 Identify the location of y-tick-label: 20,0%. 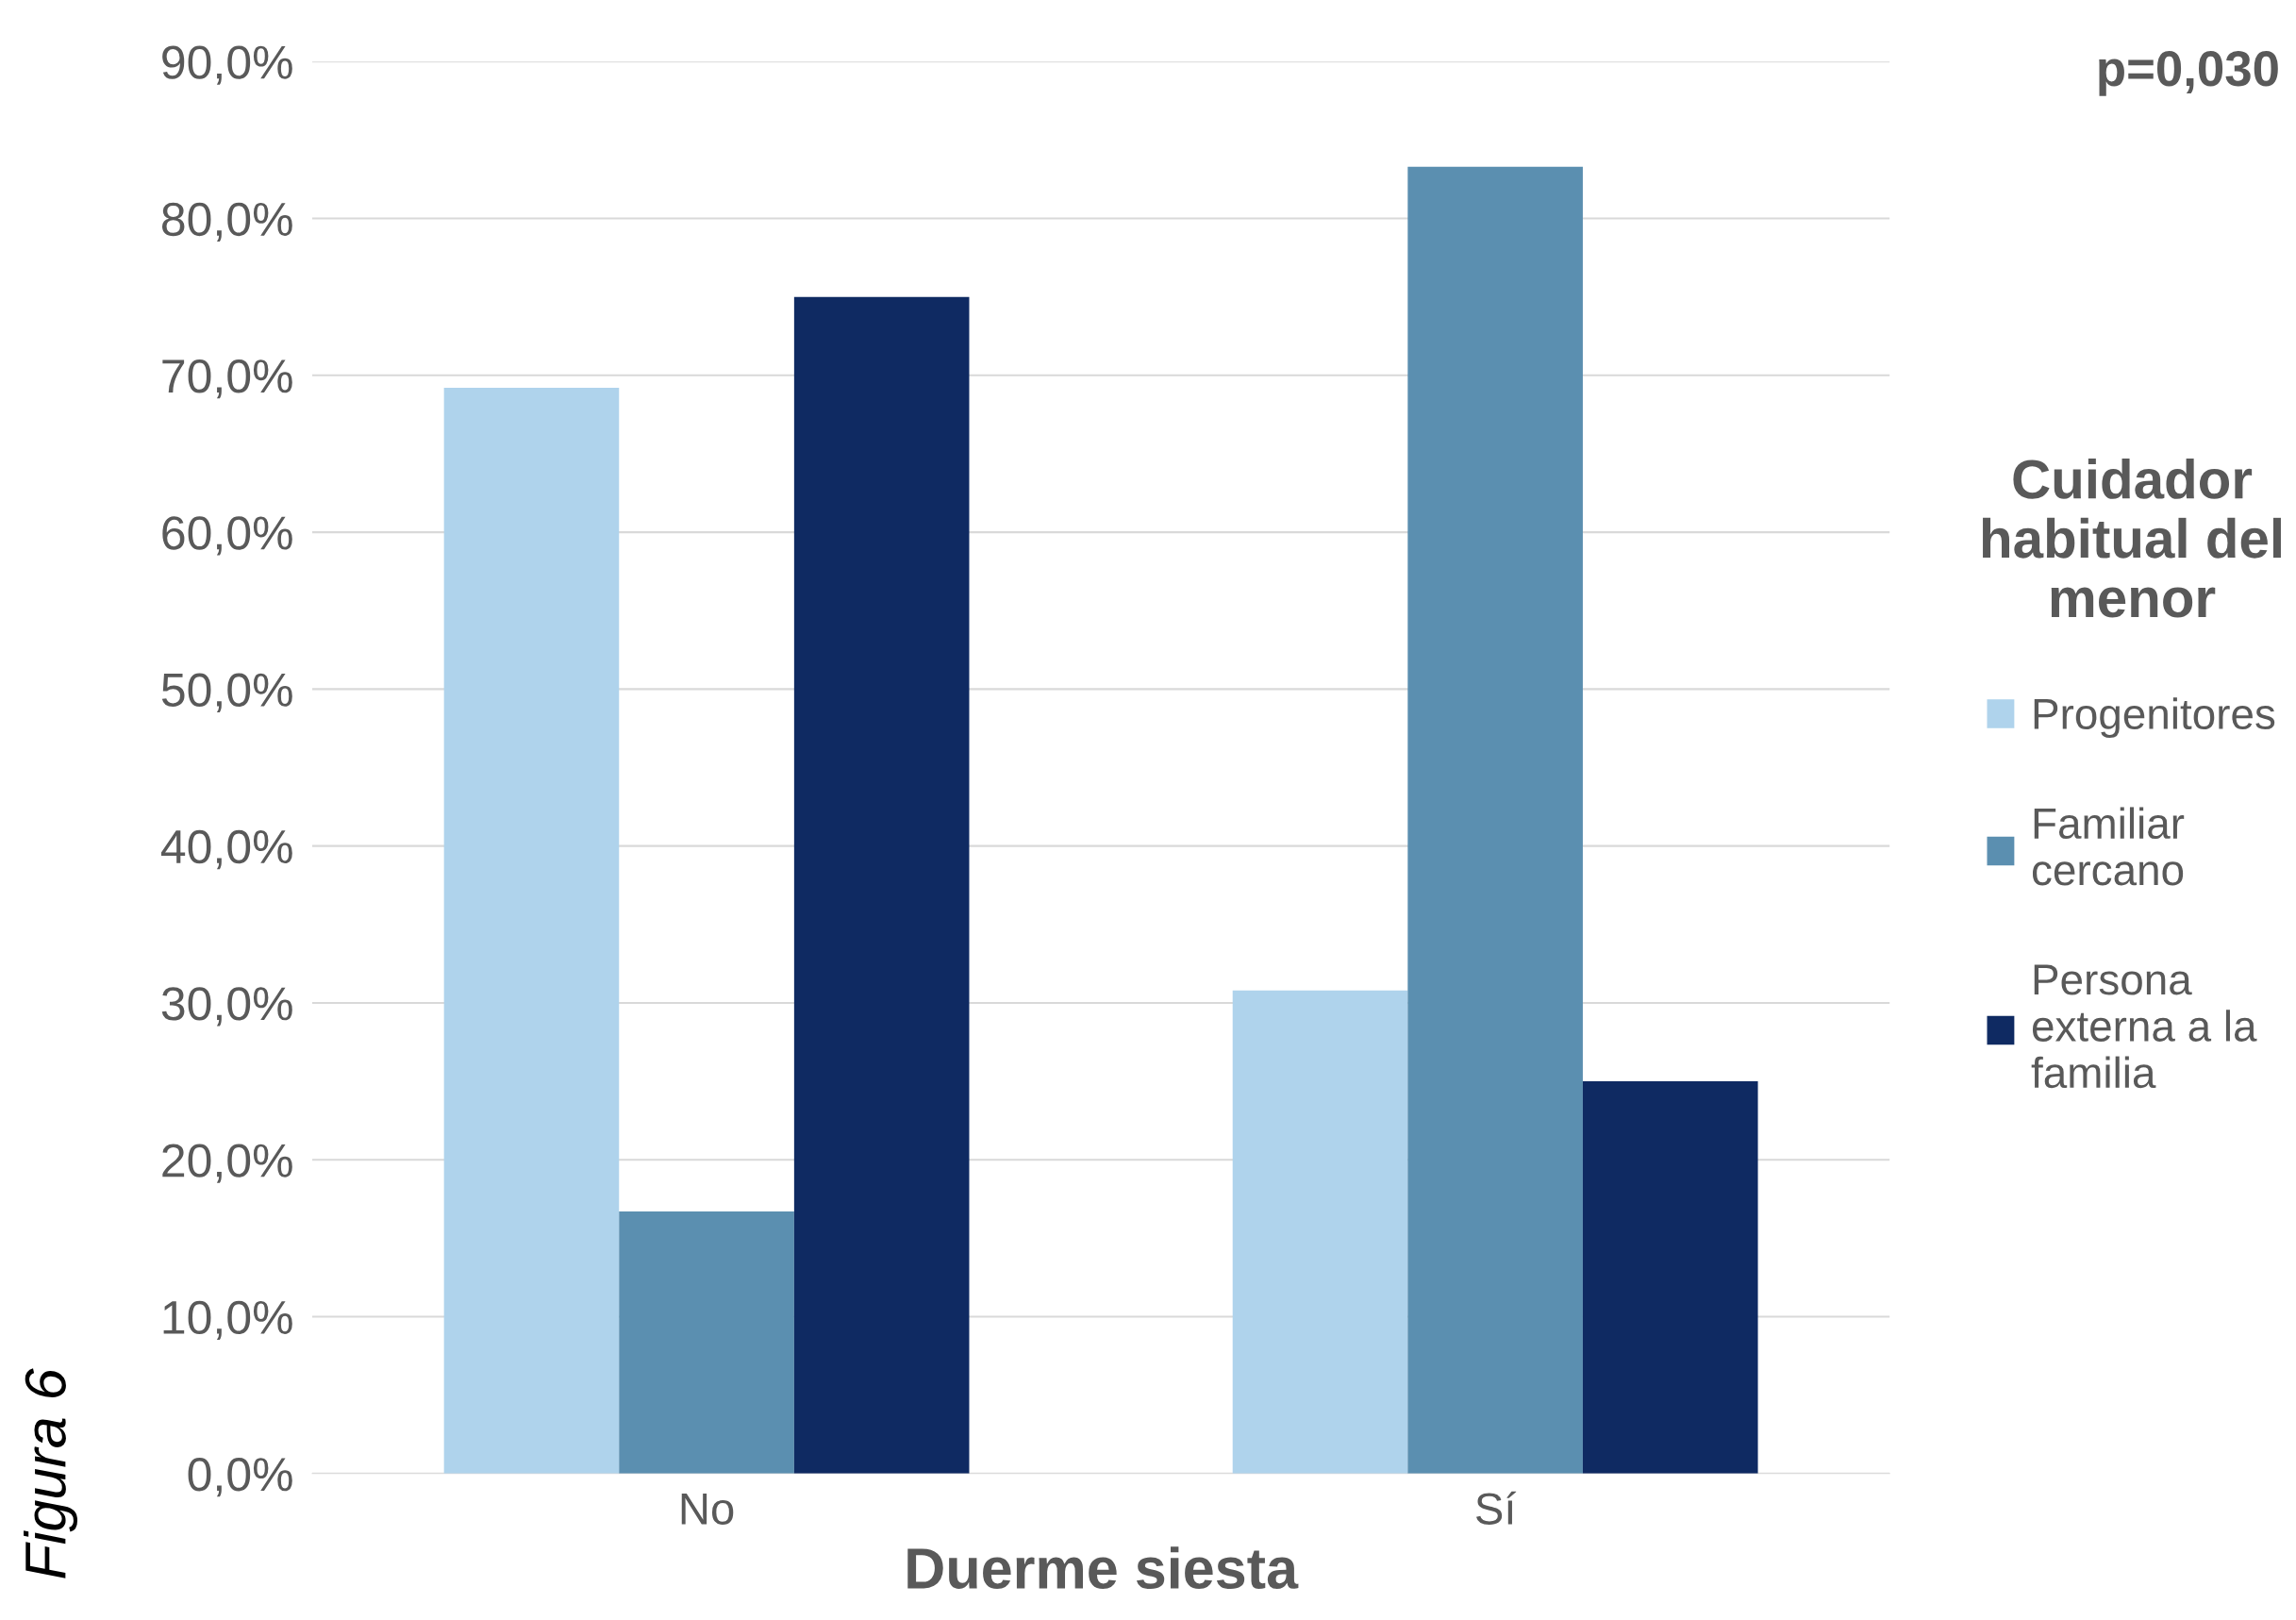
(227, 1163).